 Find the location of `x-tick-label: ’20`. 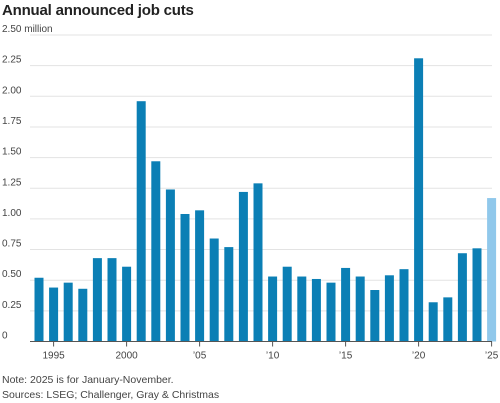

x-tick-label: ’20 is located at coordinates (419, 356).